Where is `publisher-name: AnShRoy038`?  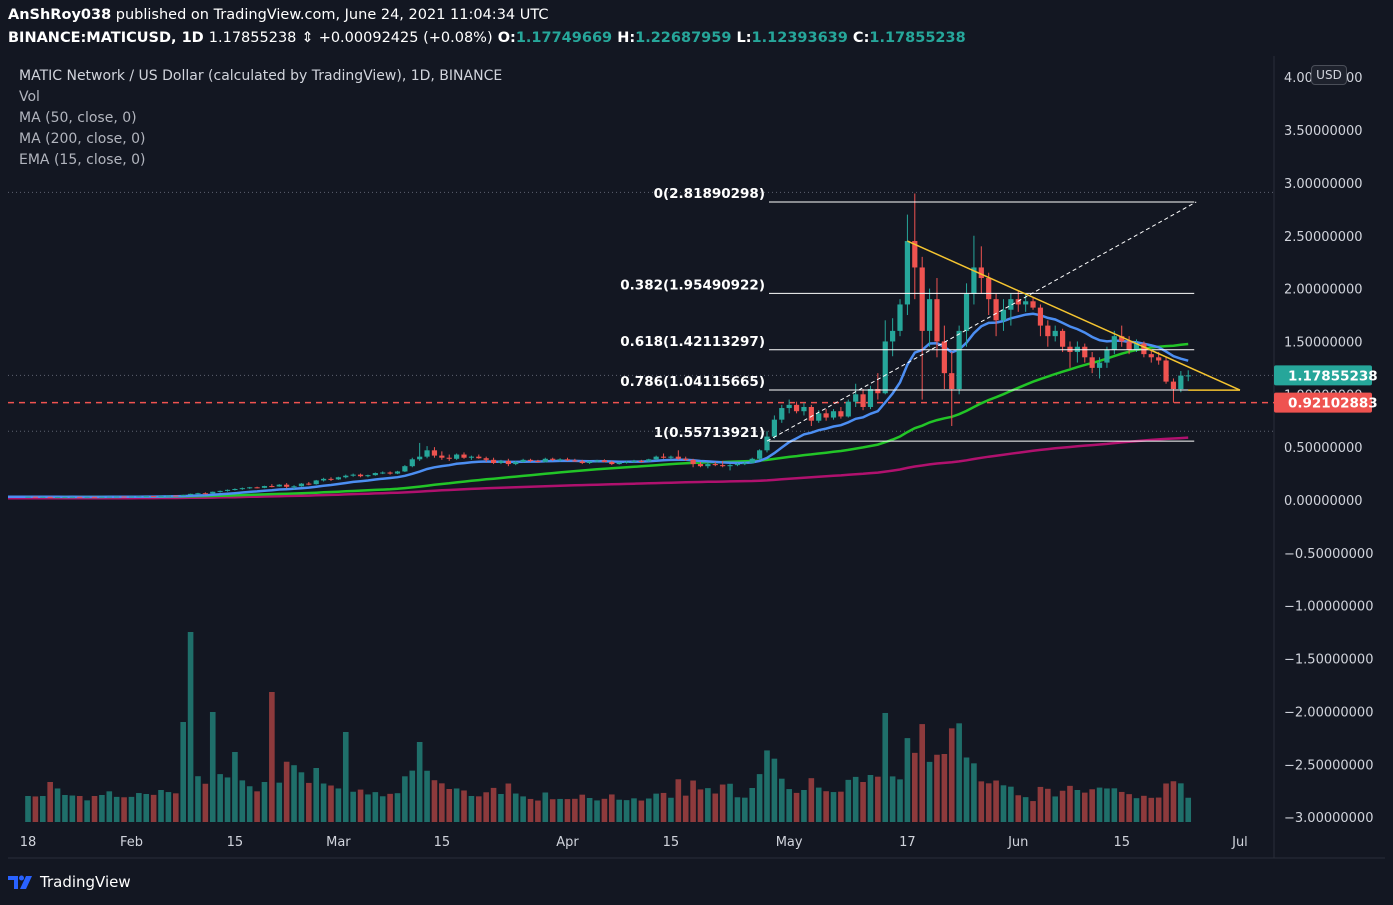
publisher-name: AnShRoy038 is located at coordinates (60, 15).